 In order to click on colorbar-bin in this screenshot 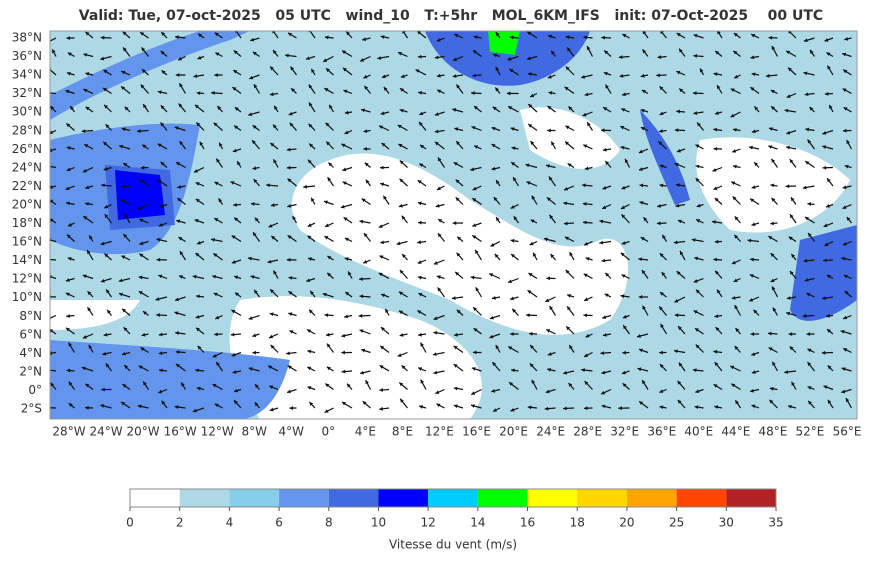, I will do `click(602, 498)`.